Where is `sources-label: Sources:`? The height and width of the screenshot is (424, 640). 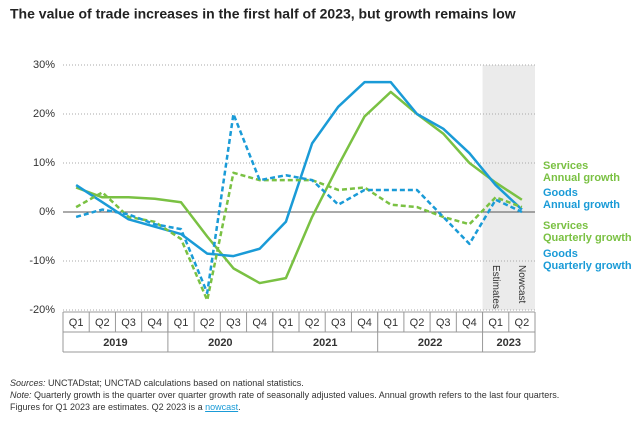 sources-label: Sources: is located at coordinates (28, 383).